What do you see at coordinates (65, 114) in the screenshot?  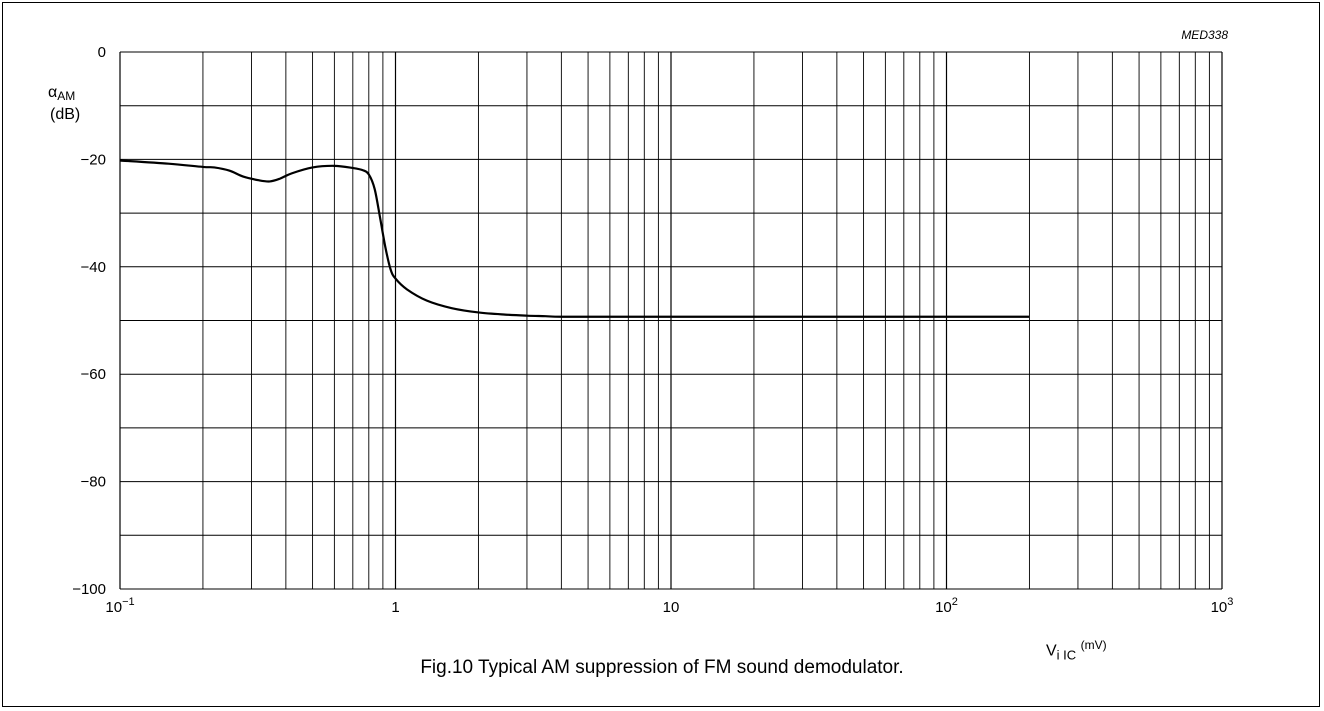 I see `y-axis-unit: (dB)` at bounding box center [65, 114].